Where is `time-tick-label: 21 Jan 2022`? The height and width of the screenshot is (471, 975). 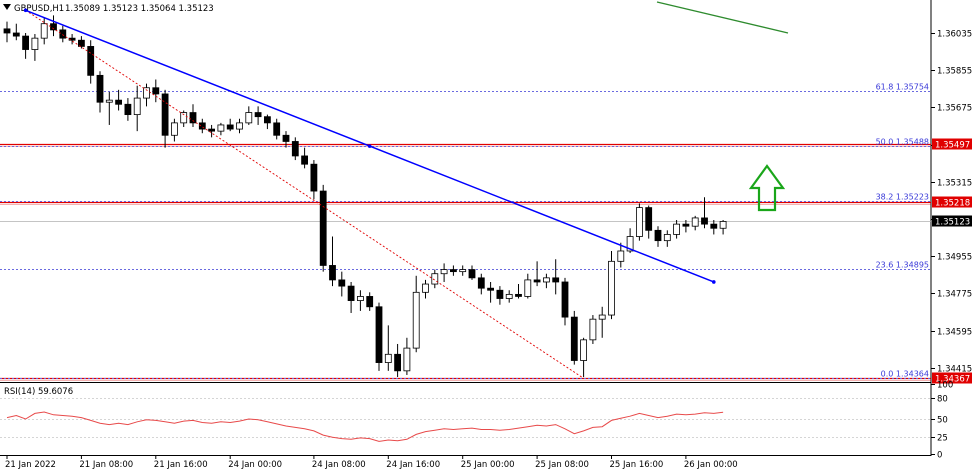 time-tick-label: 21 Jan 2022 is located at coordinates (30, 465).